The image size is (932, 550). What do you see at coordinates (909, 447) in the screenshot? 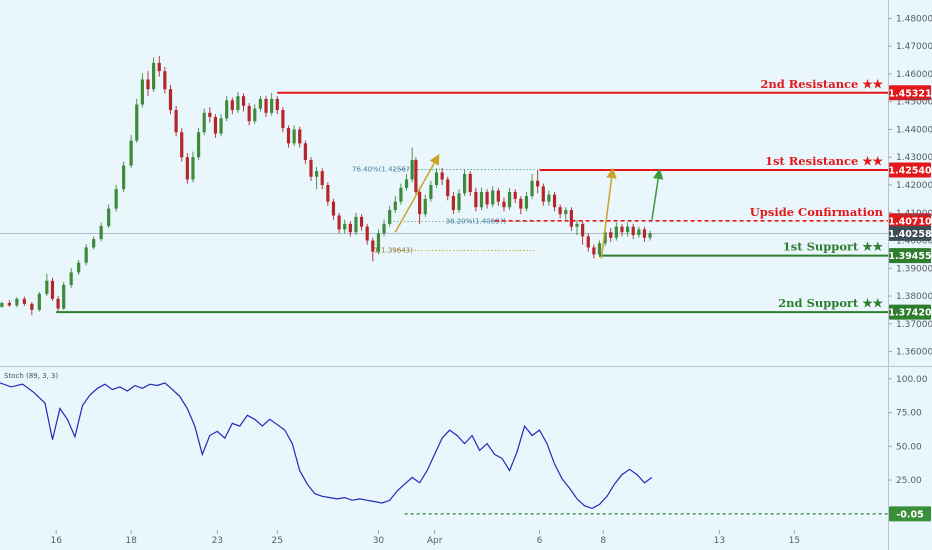
I see `stoch-tick-label: 50.00` at bounding box center [909, 447].